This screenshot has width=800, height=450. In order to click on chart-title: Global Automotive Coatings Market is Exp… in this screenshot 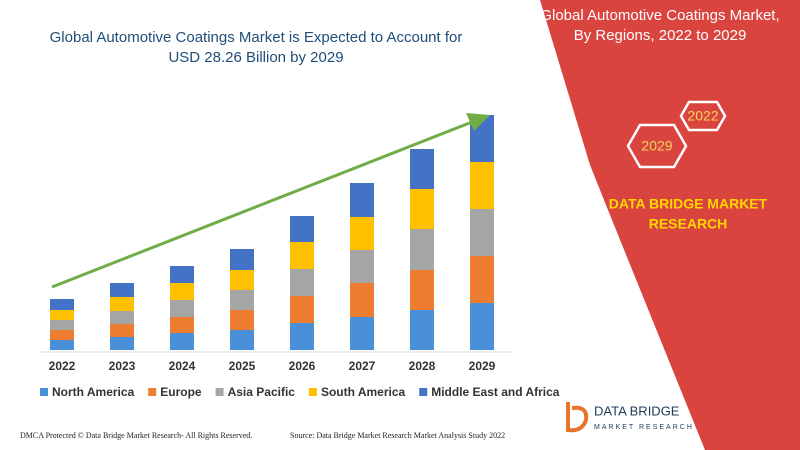, I will do `click(256, 37)`.